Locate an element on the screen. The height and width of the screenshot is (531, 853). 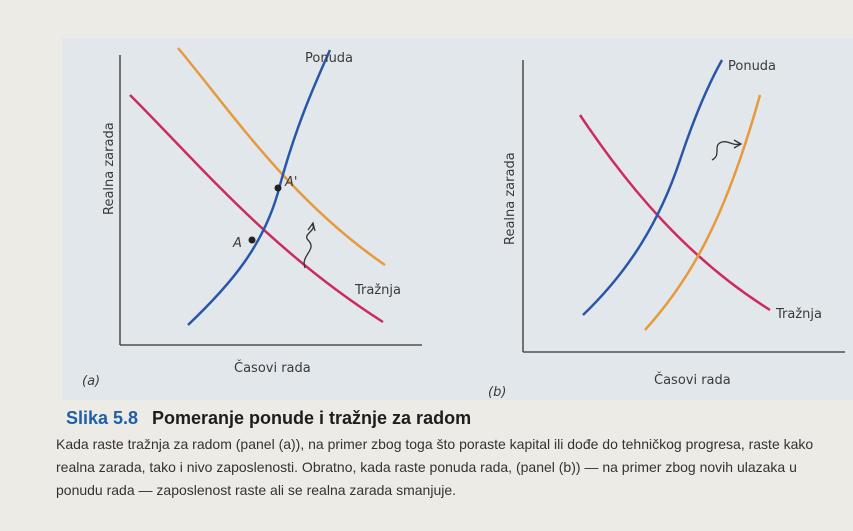
caption-number: Slika 5.8 is located at coordinates (102, 418).